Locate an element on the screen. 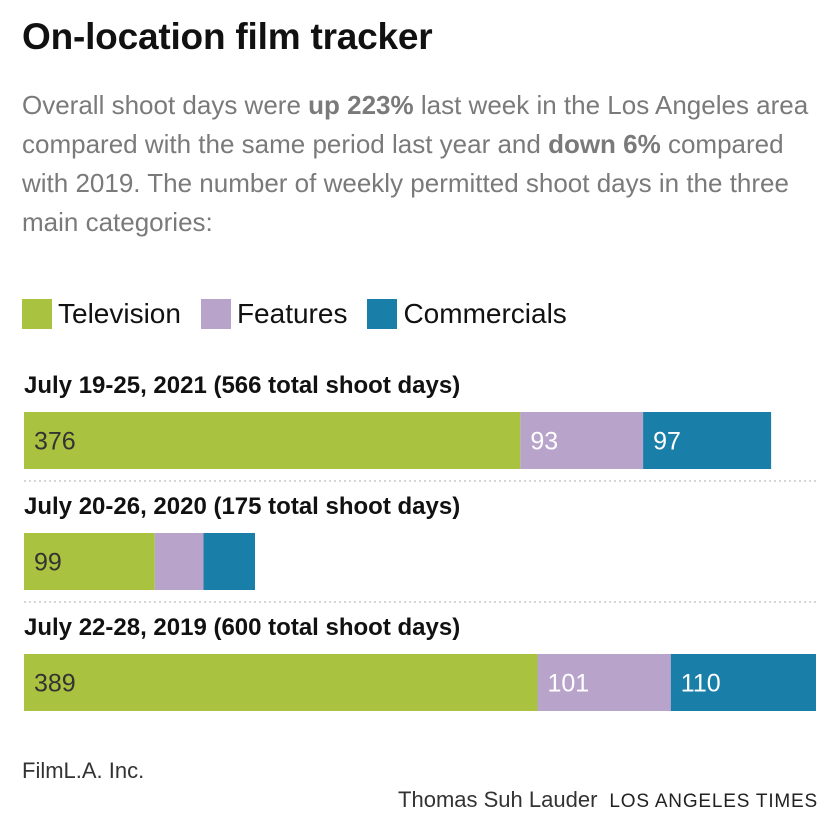 The width and height of the screenshot is (840, 840). subtitle-highlight: up 223% is located at coordinates (361, 105).